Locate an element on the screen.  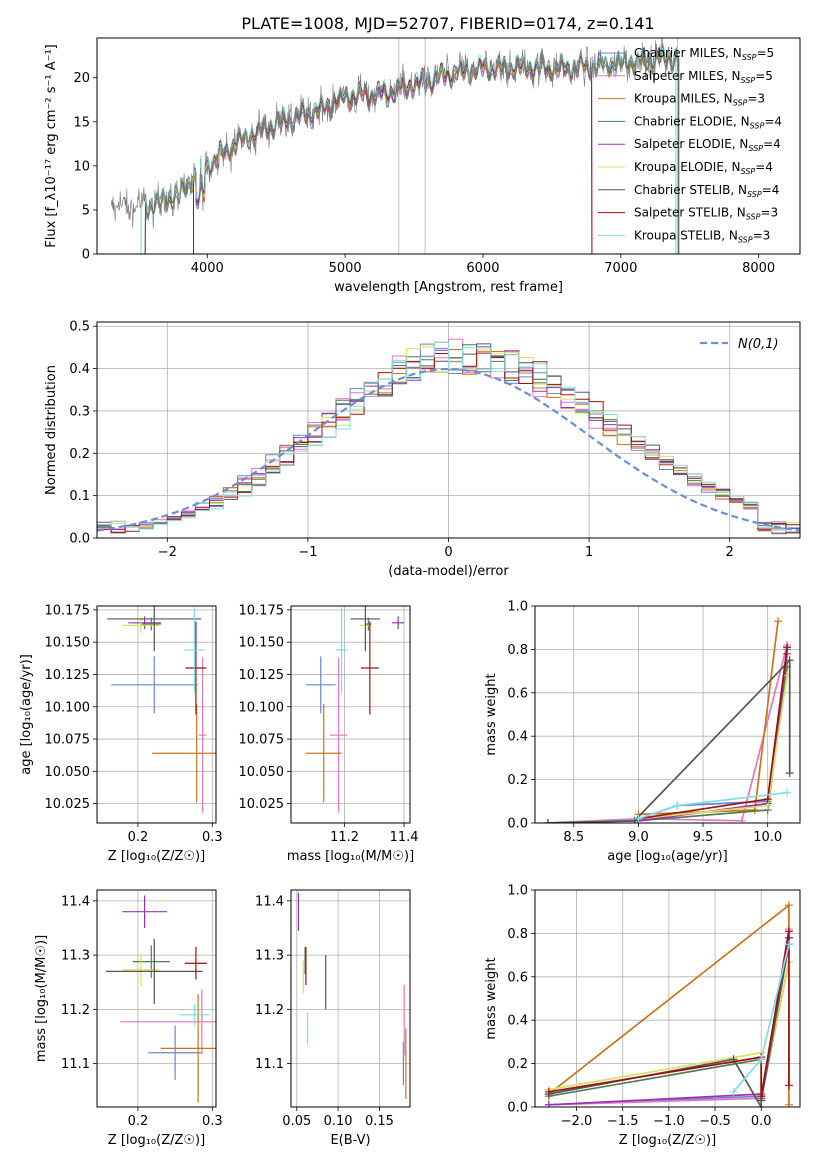
errorbar-chabrier_stelib is located at coordinates (154, 971).